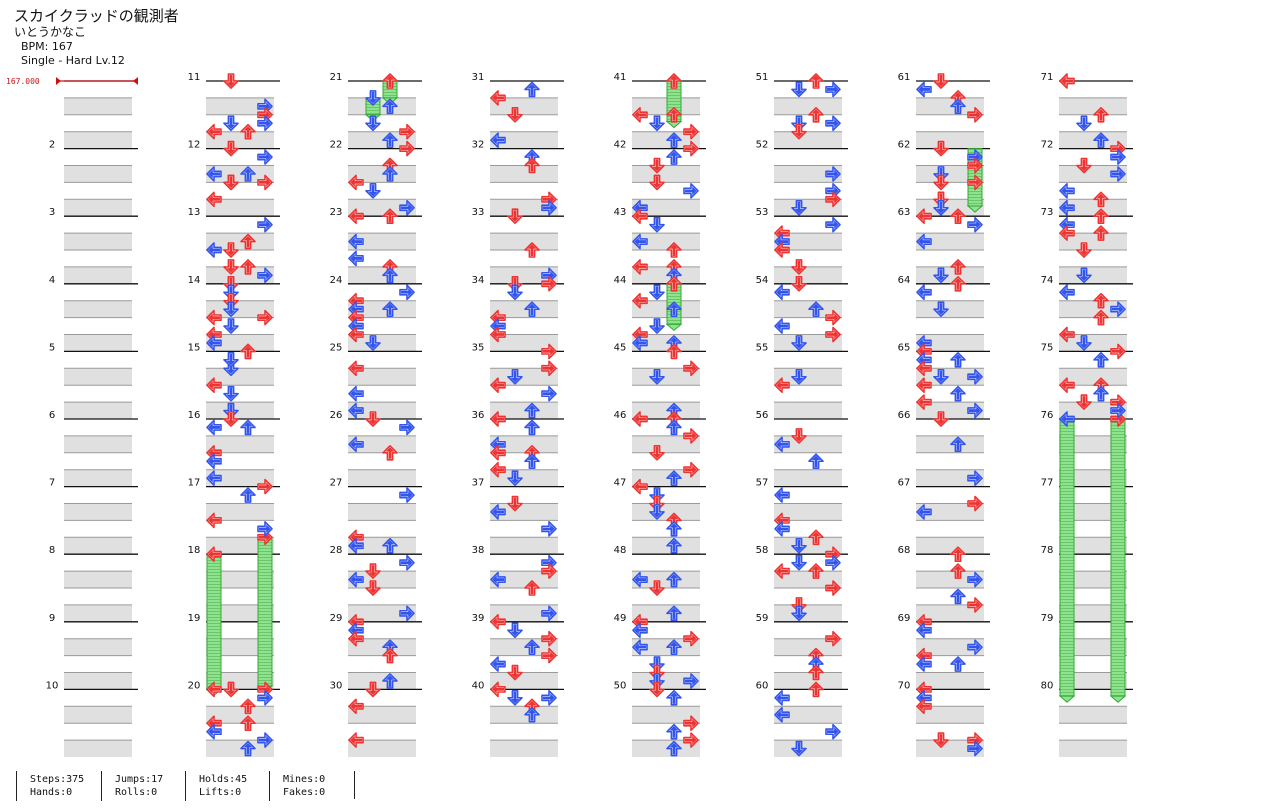 Image resolution: width=1280 pixels, height=811 pixels. Describe the element at coordinates (194, 347) in the screenshot. I see `measure-number: 15` at that location.